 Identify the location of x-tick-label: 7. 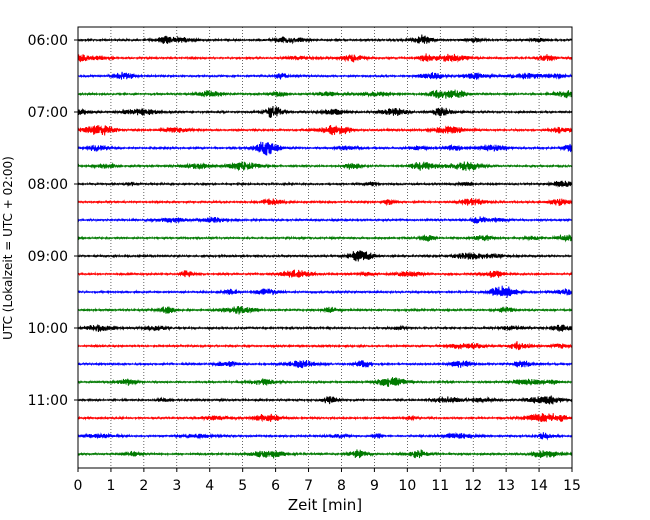
(308, 486).